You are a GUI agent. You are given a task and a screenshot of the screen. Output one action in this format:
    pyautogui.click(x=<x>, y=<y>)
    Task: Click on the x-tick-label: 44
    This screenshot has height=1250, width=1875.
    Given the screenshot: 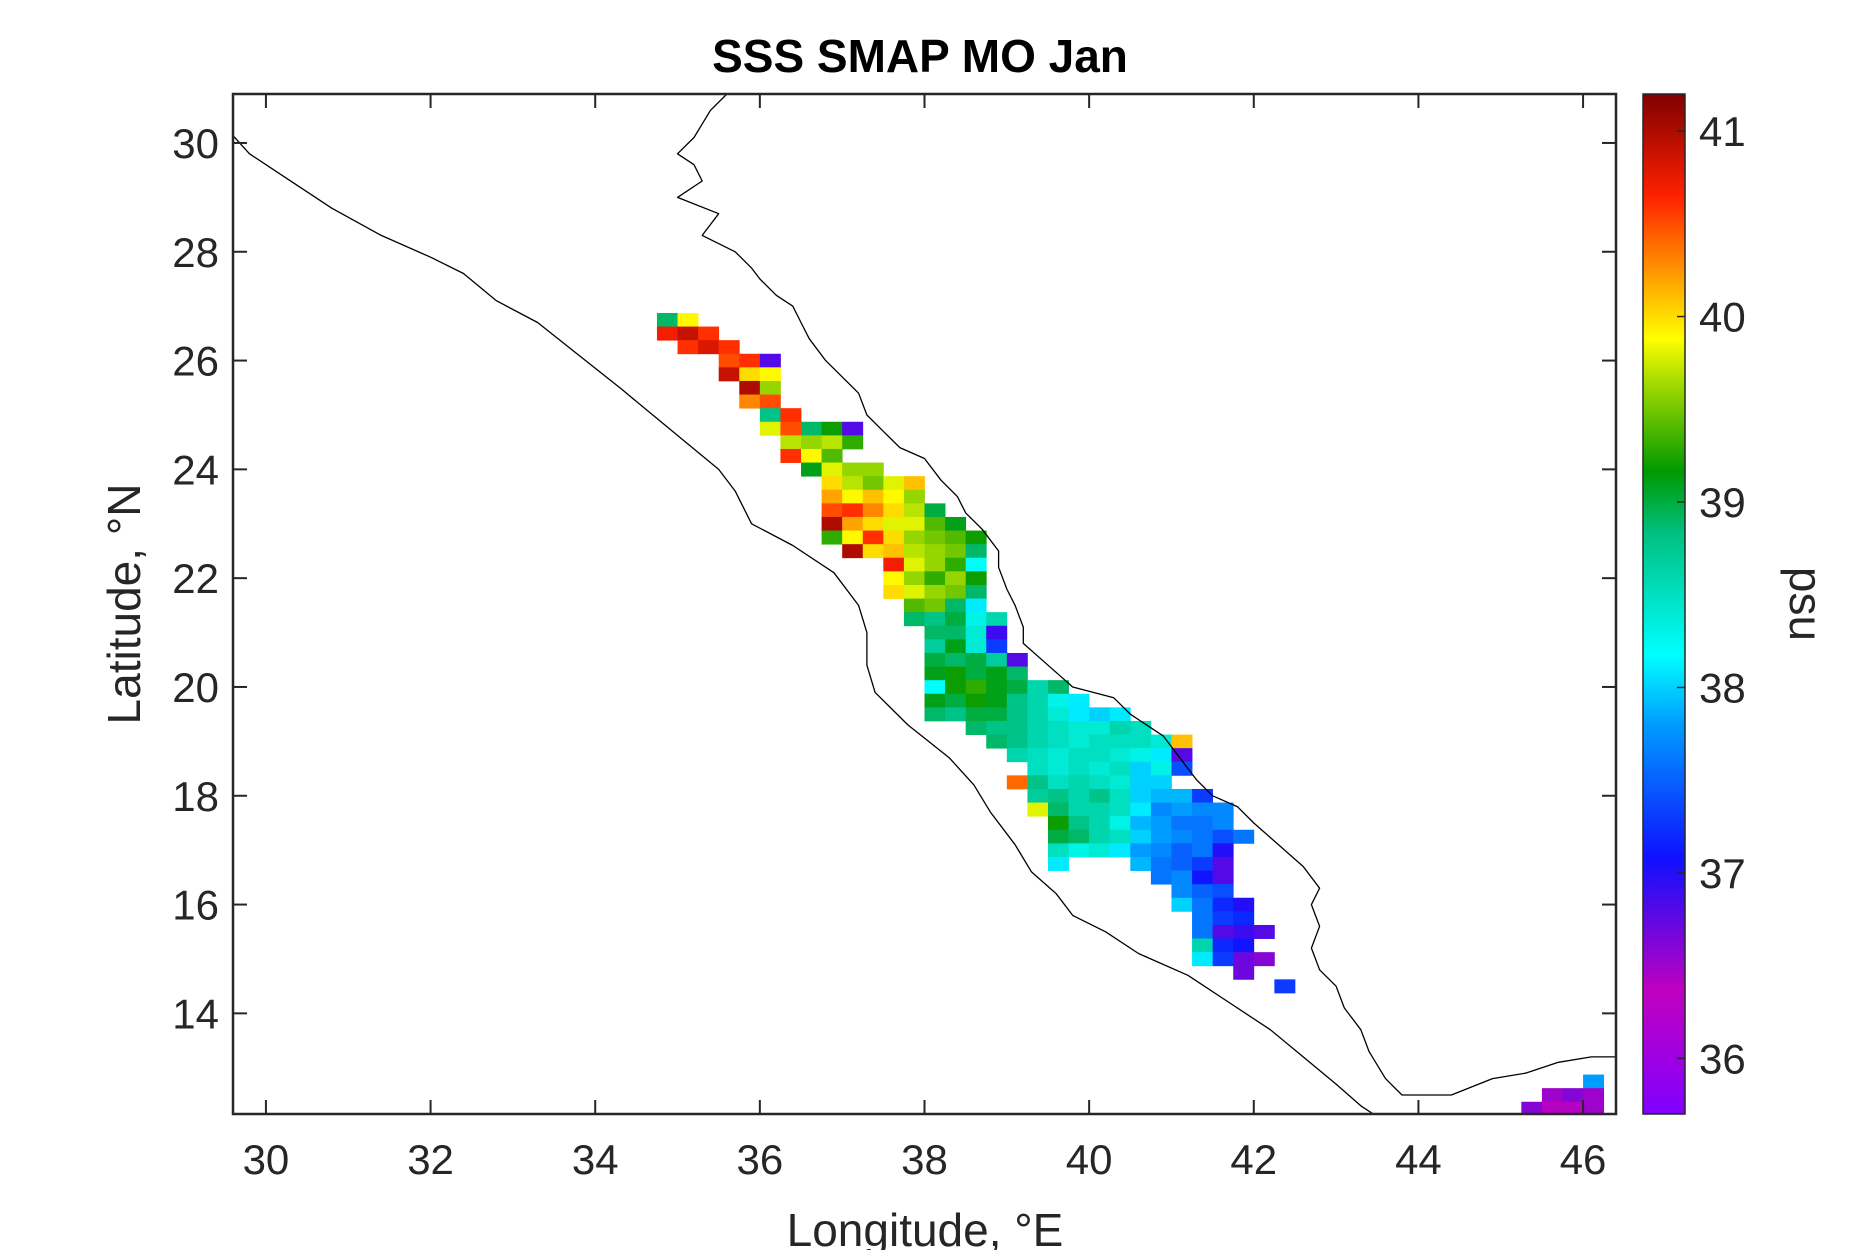 What is the action you would take?
    pyautogui.click(x=1418, y=1159)
    